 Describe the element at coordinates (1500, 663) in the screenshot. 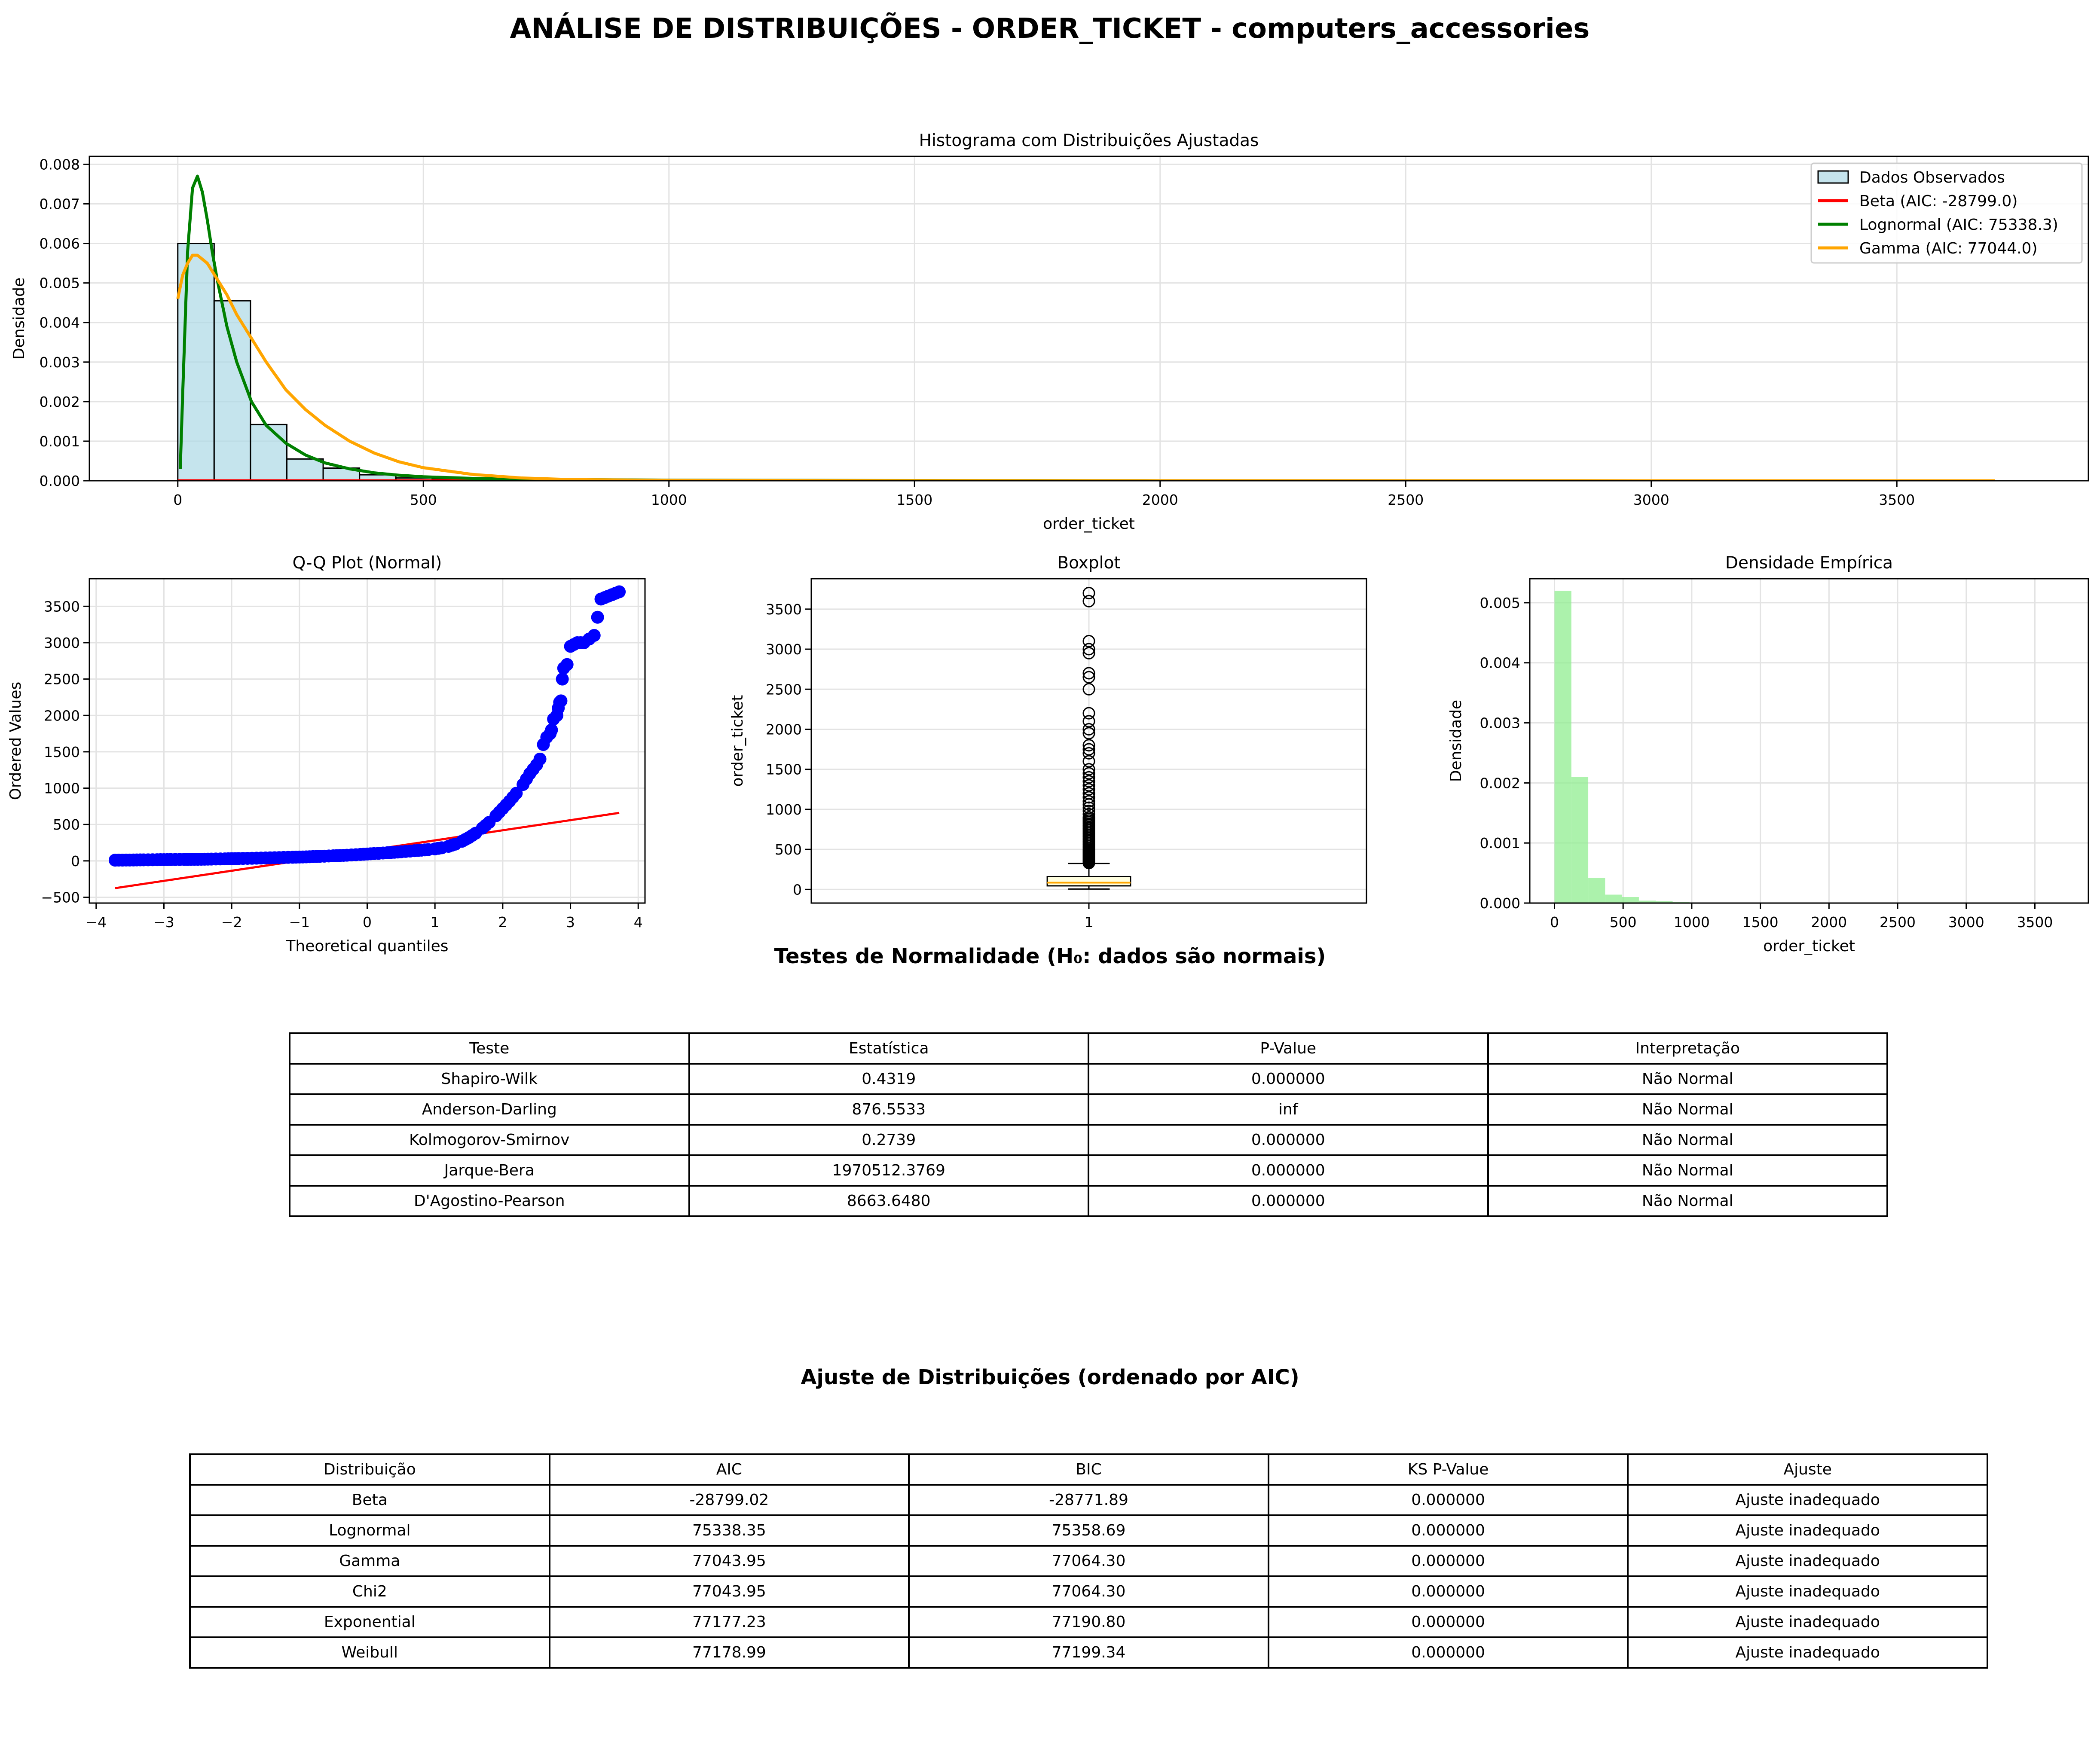

I see `y-tick-label: 0.004` at that location.